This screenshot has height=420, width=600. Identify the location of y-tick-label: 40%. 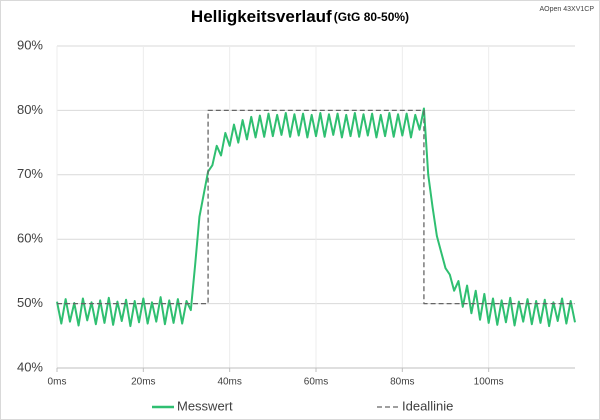
(30, 366).